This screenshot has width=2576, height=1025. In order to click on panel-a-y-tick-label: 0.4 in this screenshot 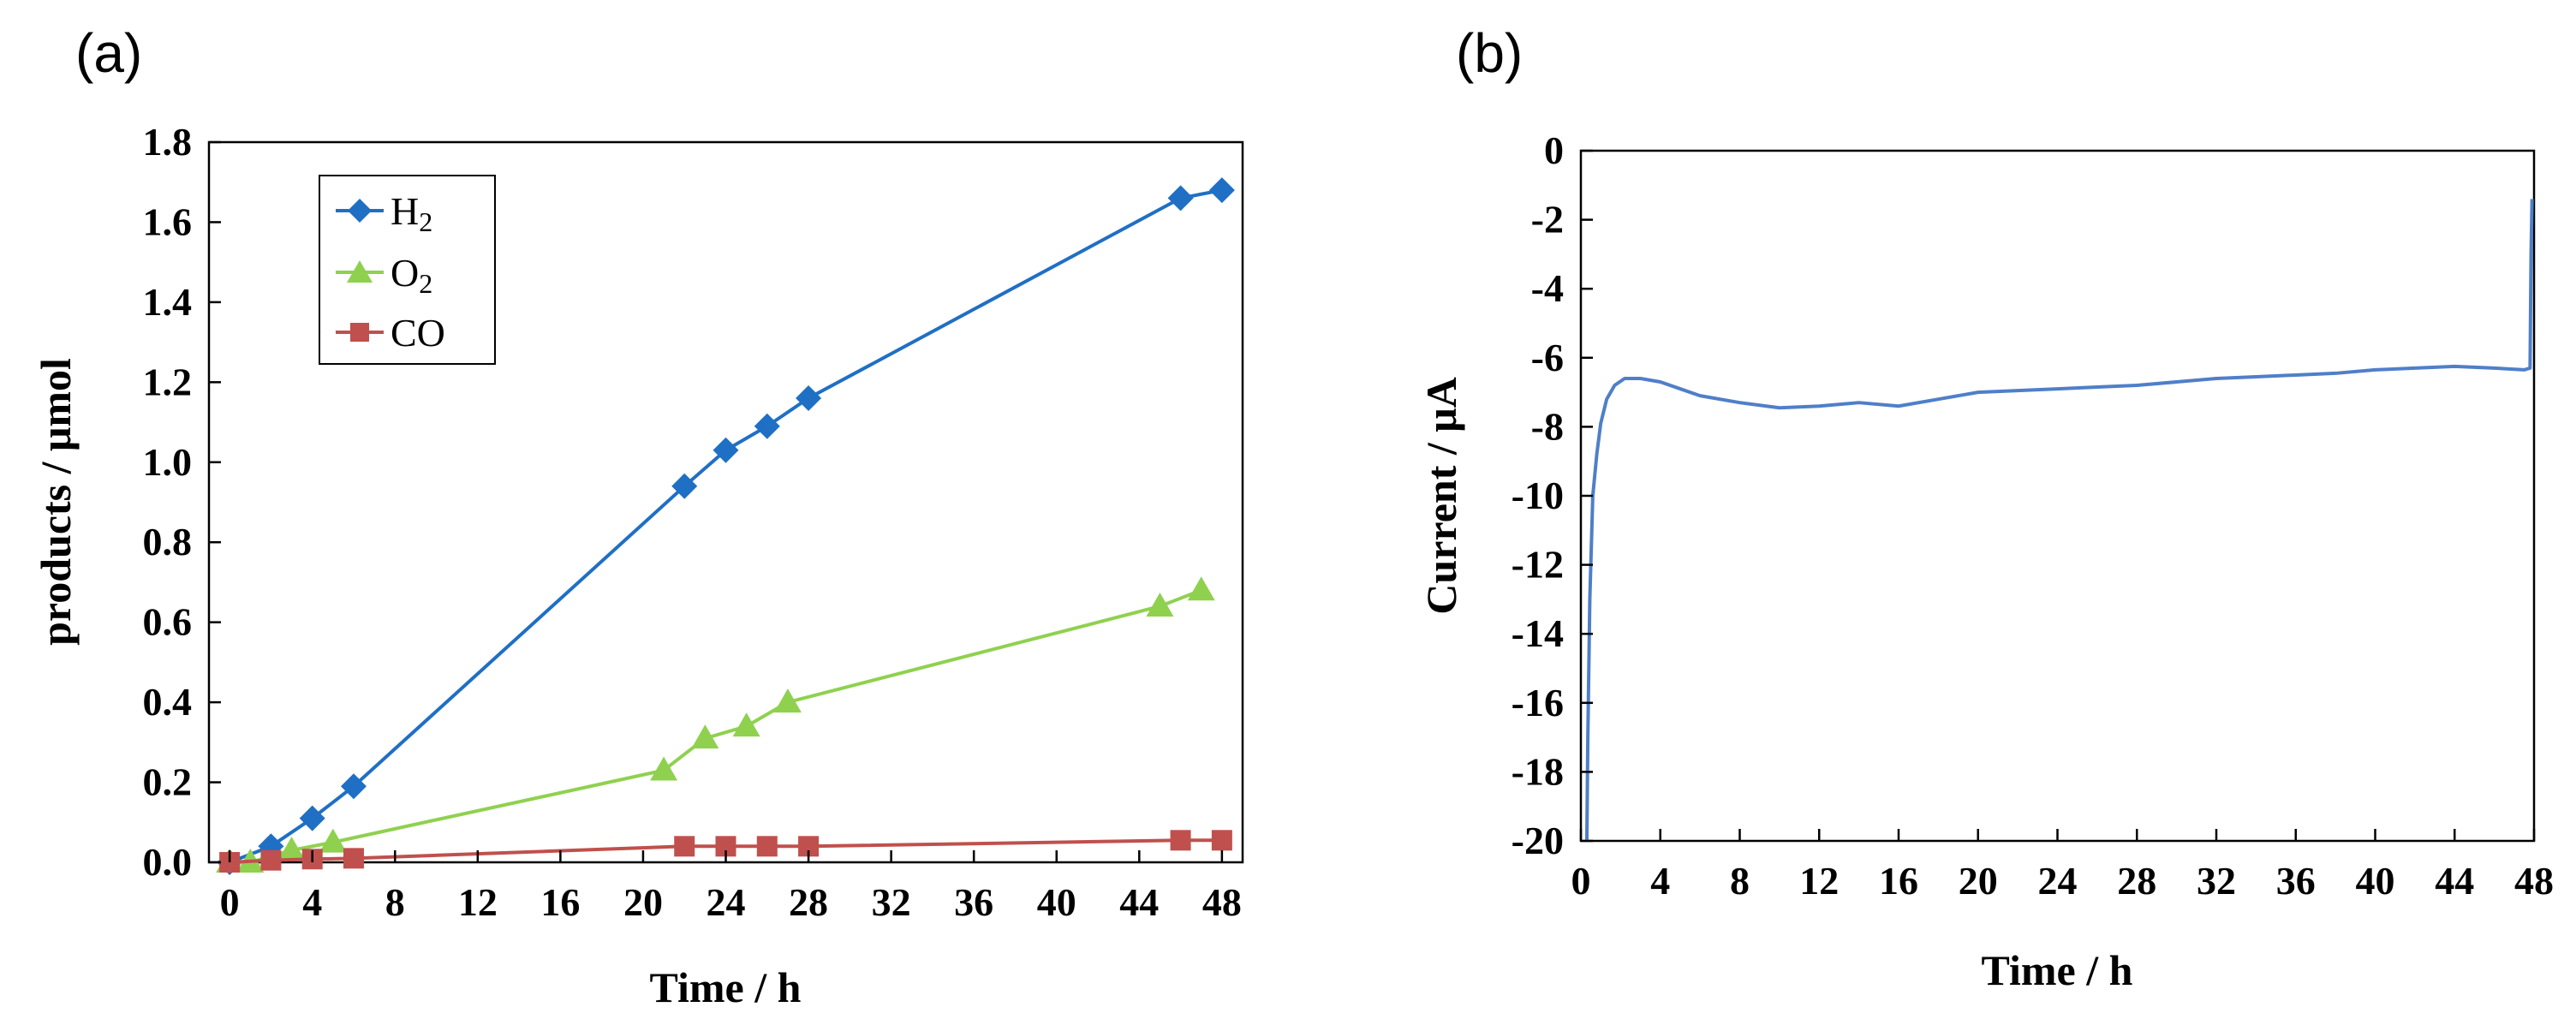, I will do `click(168, 702)`.